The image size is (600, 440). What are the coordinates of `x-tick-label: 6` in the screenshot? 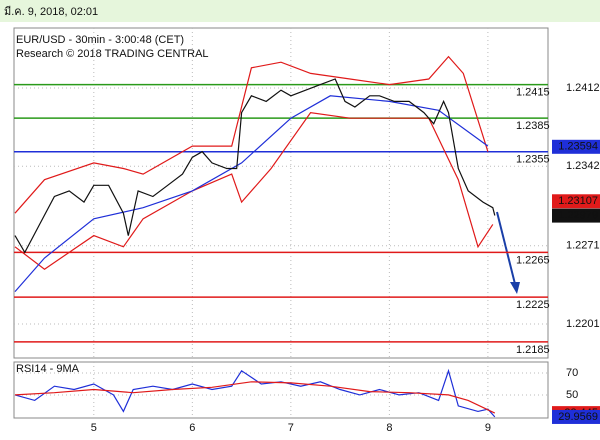 It's located at (192, 428).